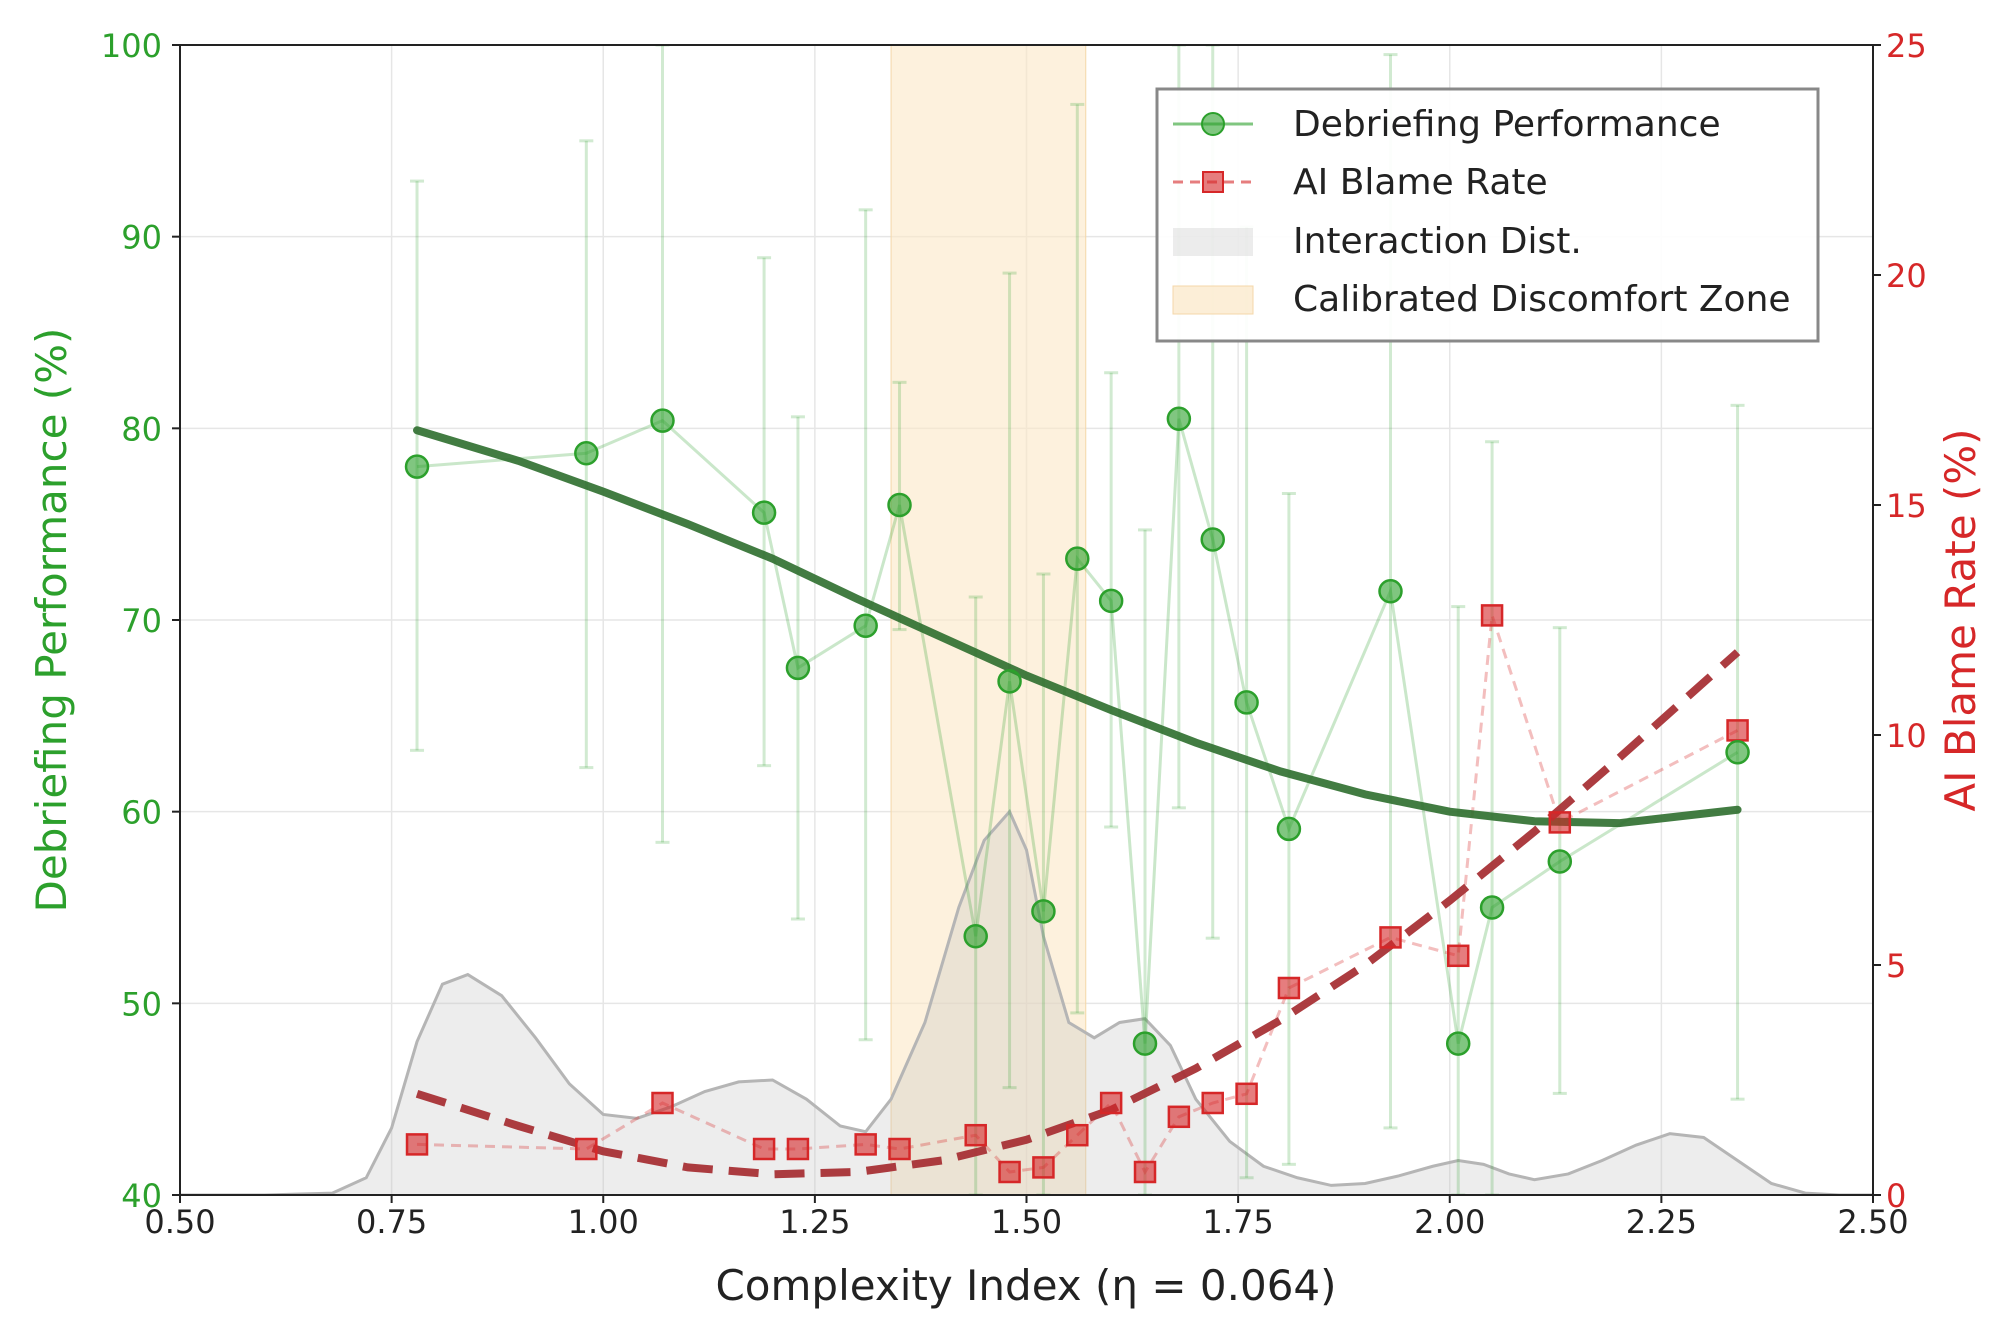  What do you see at coordinates (1507, 124) in the screenshot?
I see `legend-performance-label: Debriefing Performance` at bounding box center [1507, 124].